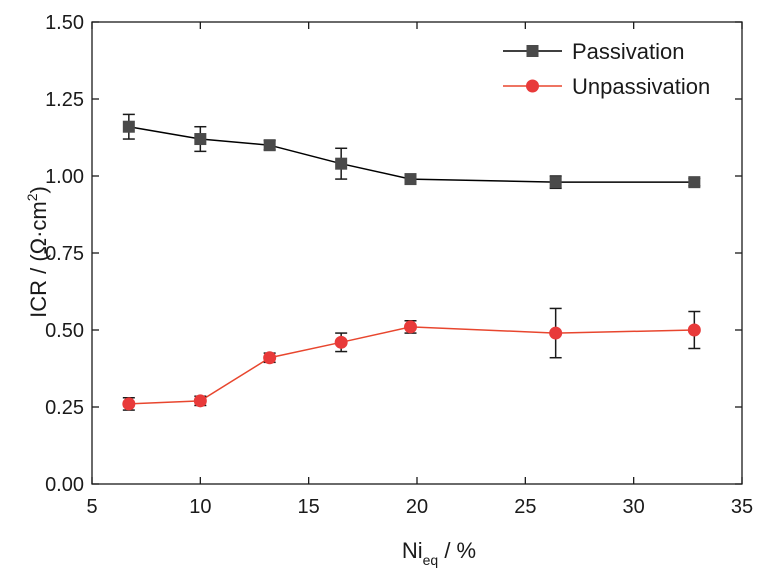 This screenshot has width=768, height=585. What do you see at coordinates (532, 86) in the screenshot?
I see `legend-marker-unpassivation` at bounding box center [532, 86].